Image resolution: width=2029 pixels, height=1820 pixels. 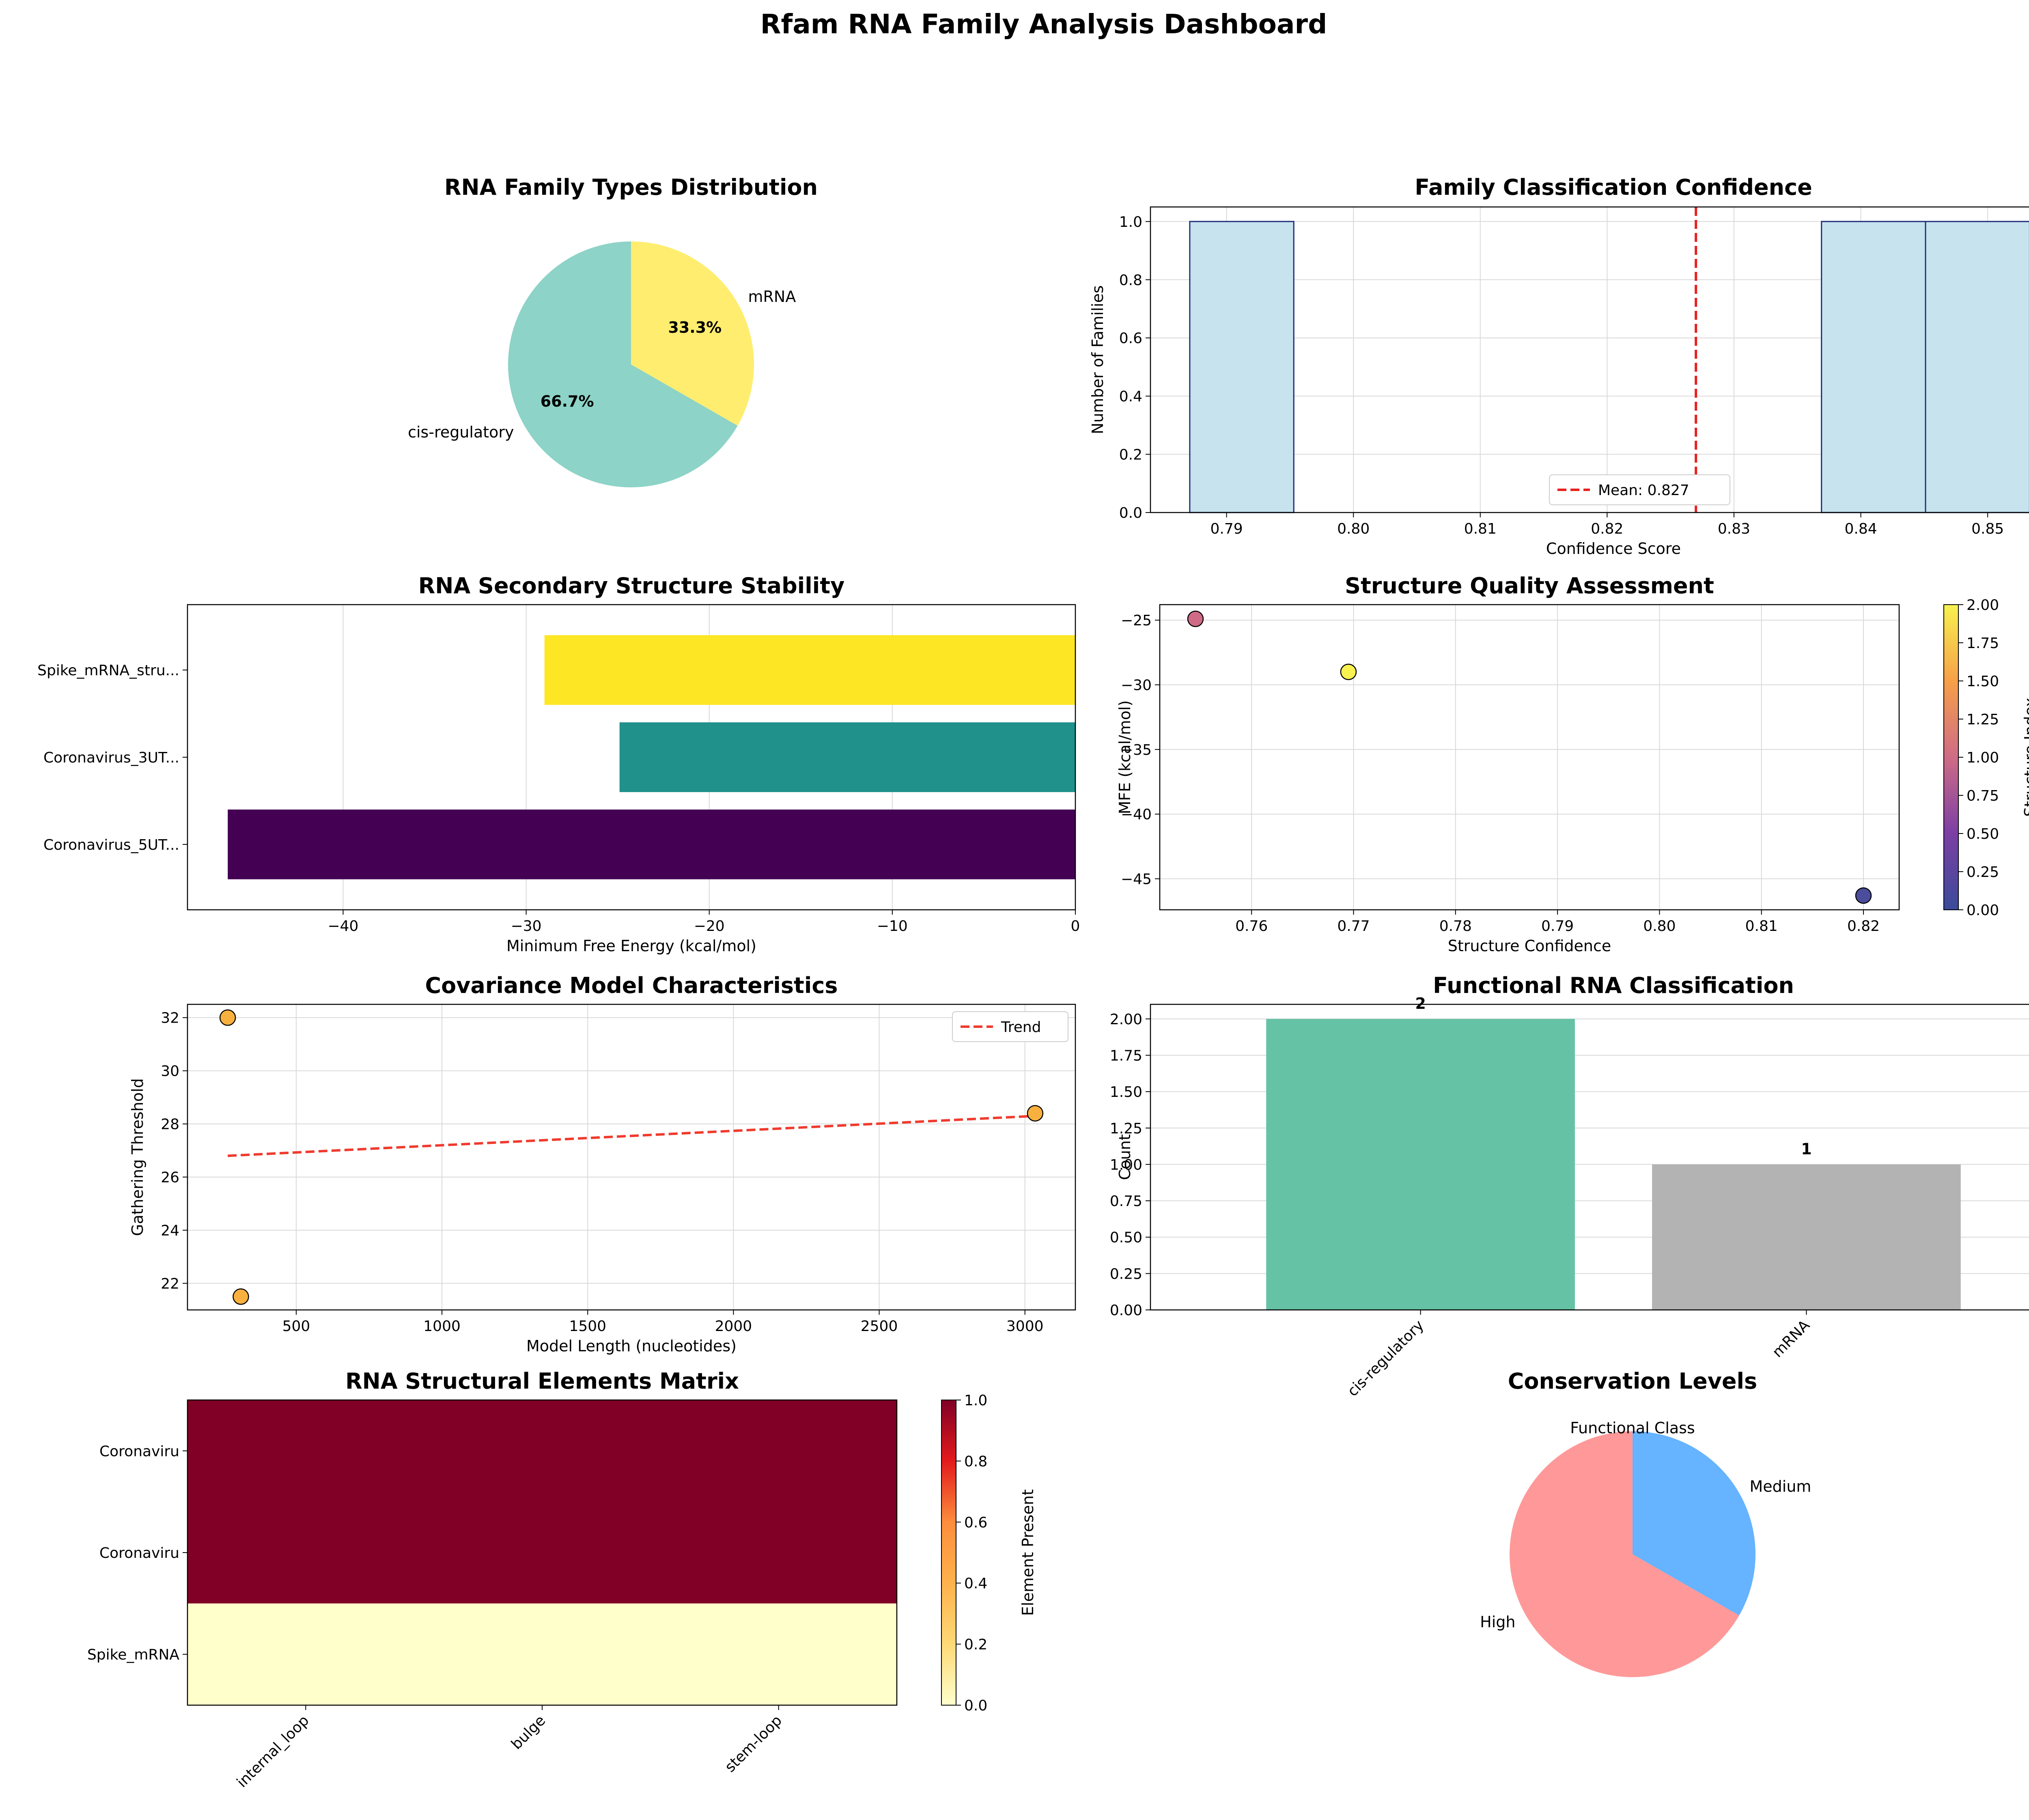 What do you see at coordinates (1632, 1381) in the screenshot?
I see `conservation-title: Conservation Levels` at bounding box center [1632, 1381].